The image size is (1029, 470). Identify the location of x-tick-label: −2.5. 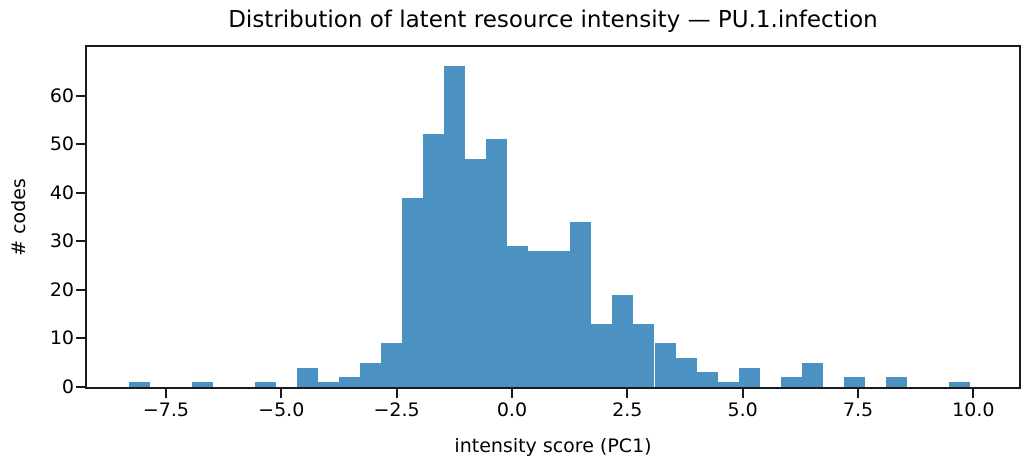
(396, 410).